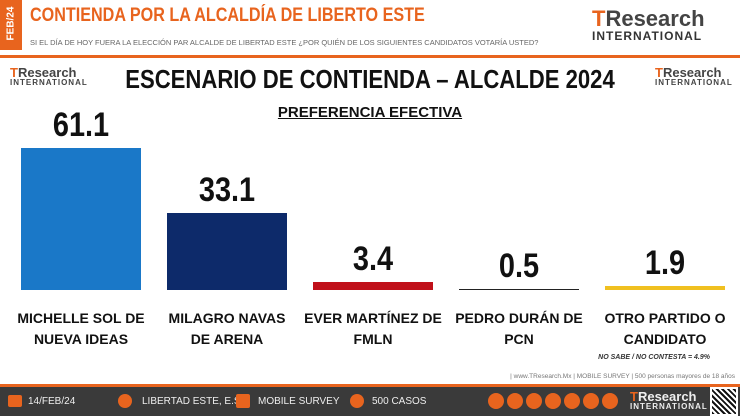  Describe the element at coordinates (227, 328) in the screenshot. I see `category-label: MILAGRO NAVAS DE ARENA` at that location.